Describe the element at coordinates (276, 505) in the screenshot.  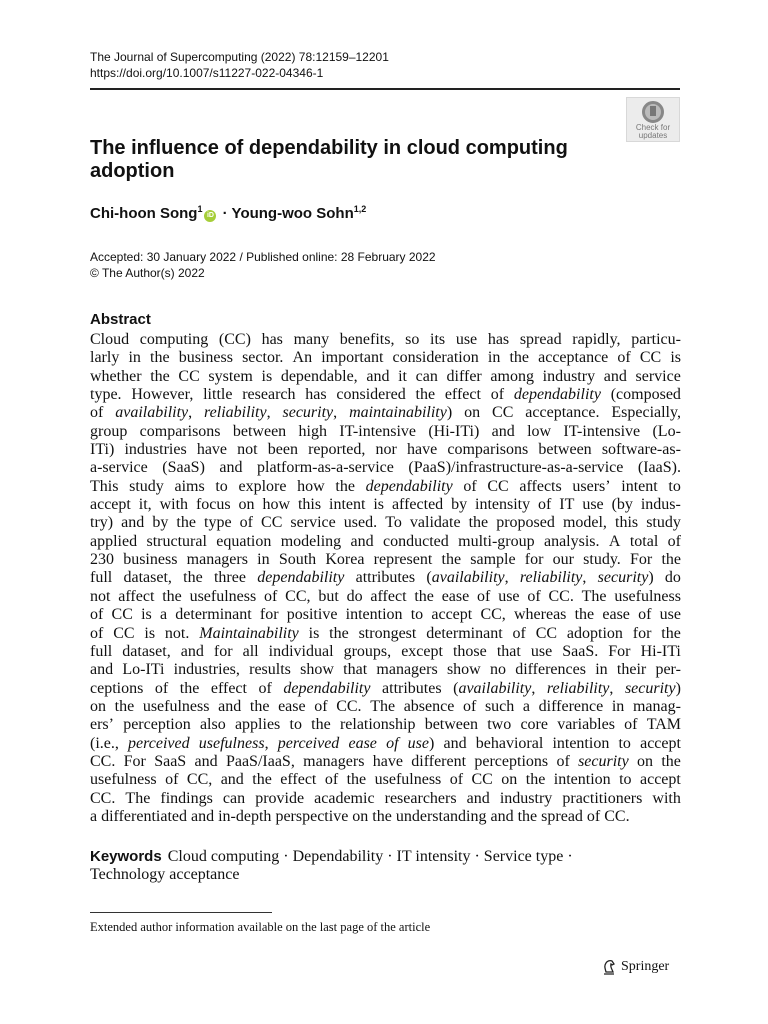
I see `abstract-word: how` at that location.